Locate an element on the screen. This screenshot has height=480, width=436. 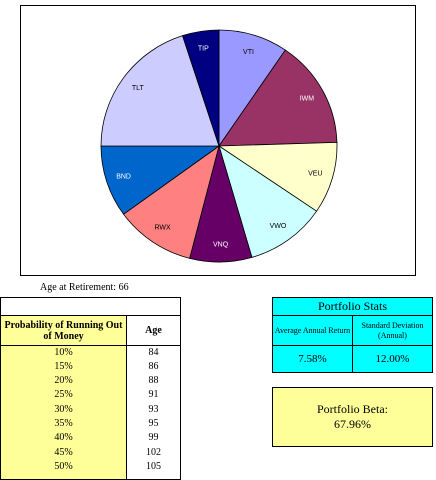
retirement-row: Age at Retirement: 66 is located at coordinates (84, 287).